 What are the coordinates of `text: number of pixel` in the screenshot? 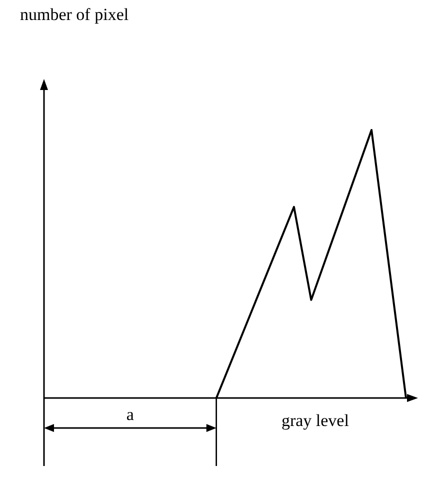 It's located at (74, 14).